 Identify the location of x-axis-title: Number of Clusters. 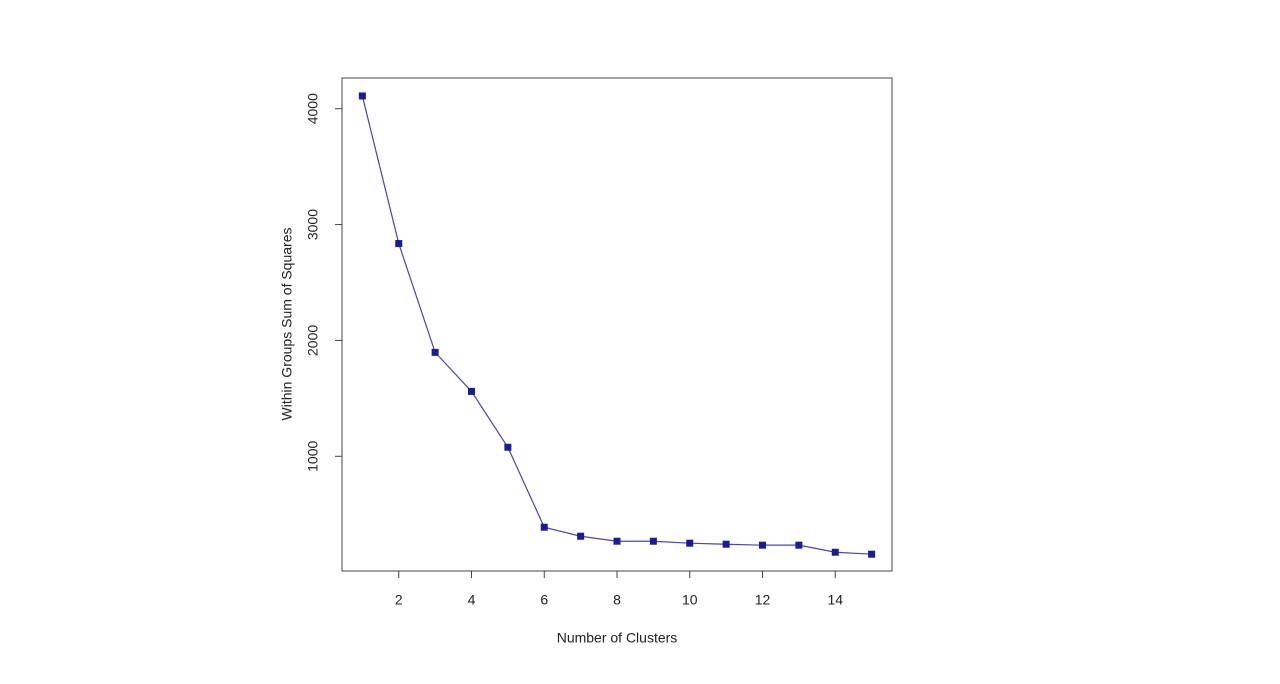
(617, 638).